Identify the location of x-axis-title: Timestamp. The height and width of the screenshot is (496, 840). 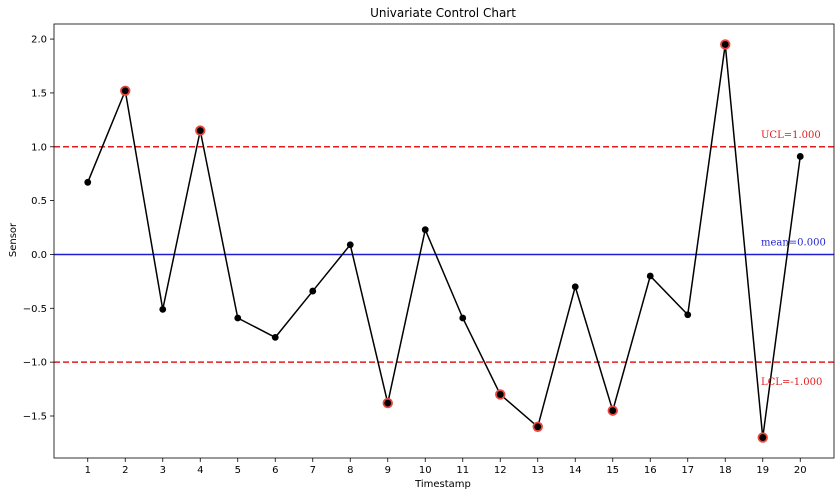
(442, 484).